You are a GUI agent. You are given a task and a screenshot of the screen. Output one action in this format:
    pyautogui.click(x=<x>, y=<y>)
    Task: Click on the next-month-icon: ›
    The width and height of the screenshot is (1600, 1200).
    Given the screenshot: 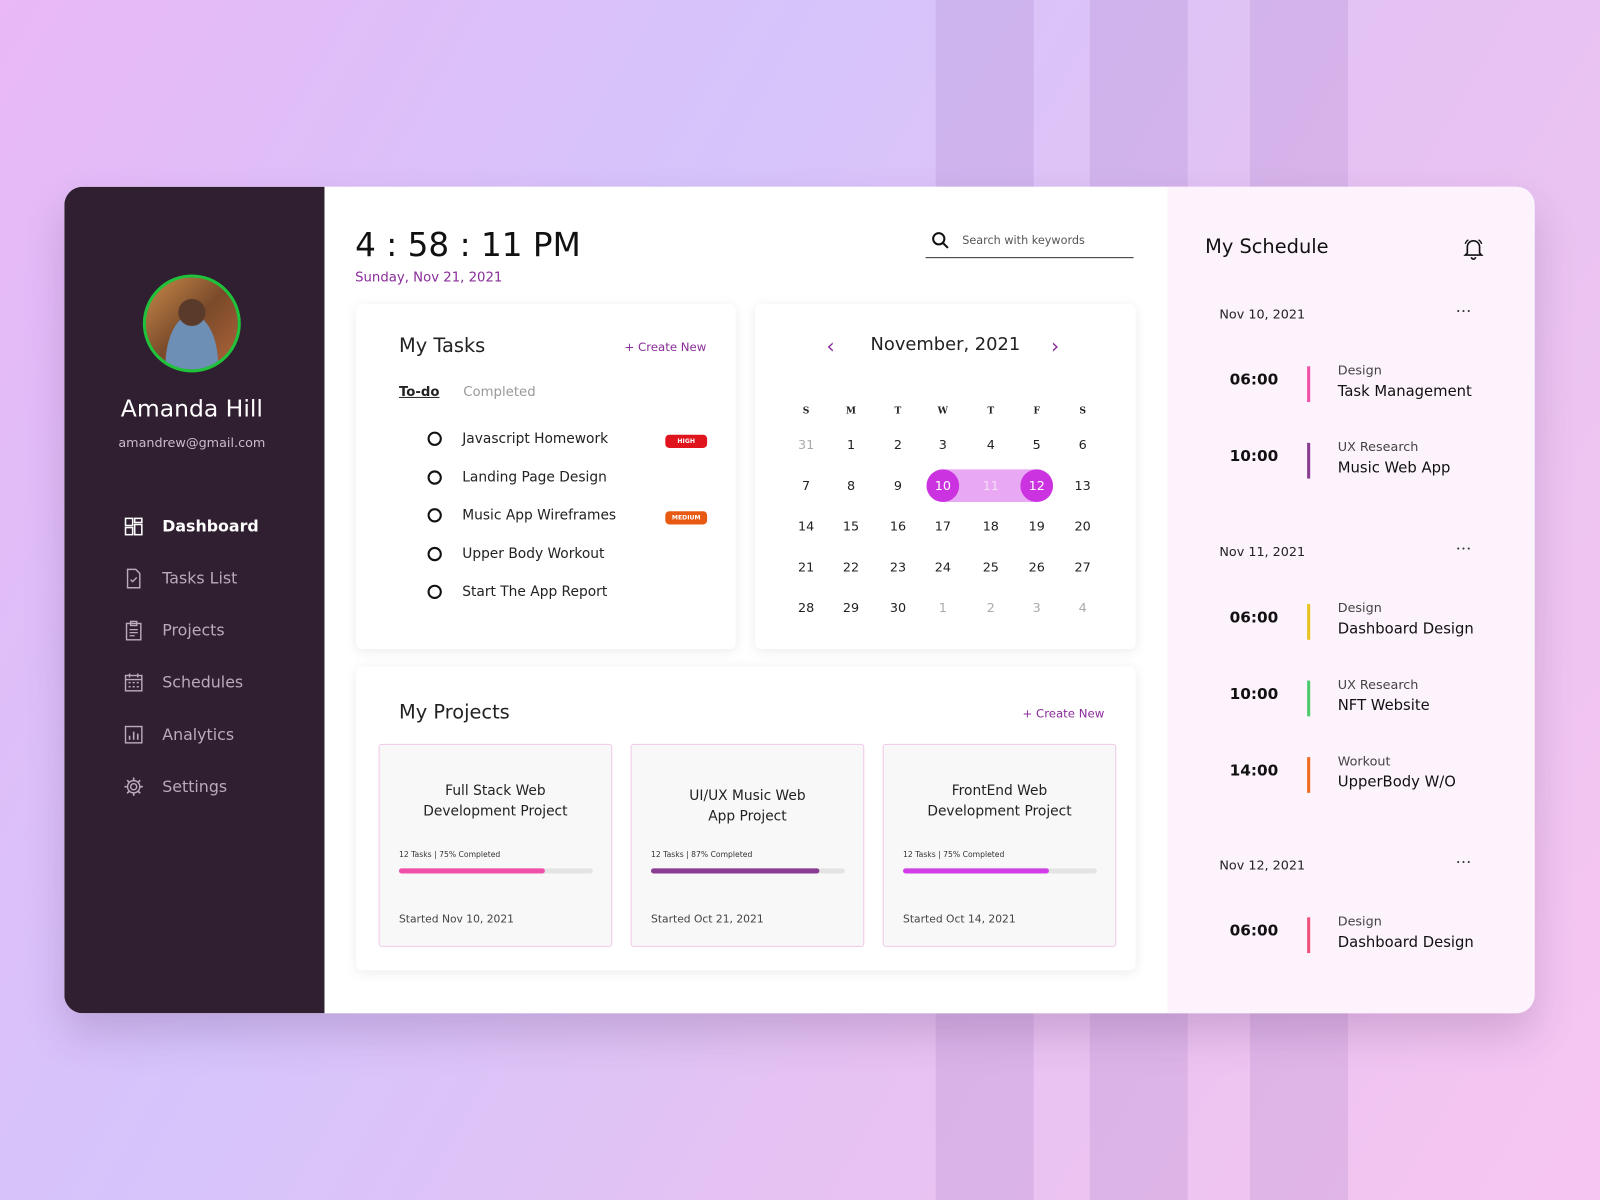 What is the action you would take?
    pyautogui.click(x=1055, y=346)
    